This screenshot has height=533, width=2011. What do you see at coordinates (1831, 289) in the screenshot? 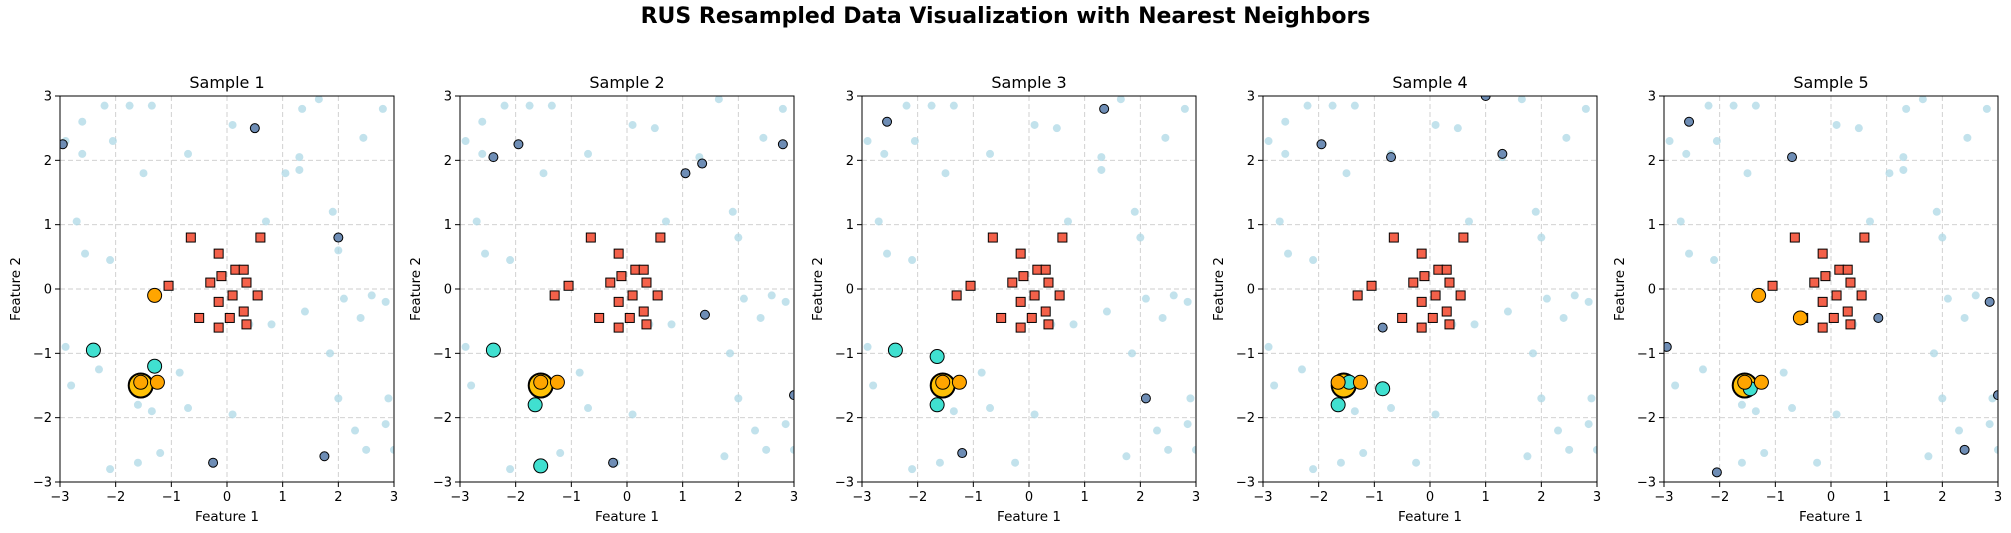
I see `grid` at bounding box center [1831, 289].